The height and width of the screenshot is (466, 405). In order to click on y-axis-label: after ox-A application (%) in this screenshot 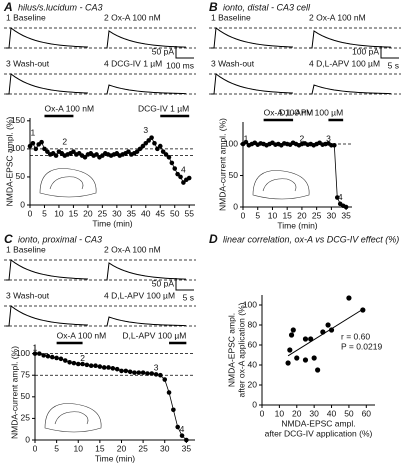, I will do `click(241, 349)`.